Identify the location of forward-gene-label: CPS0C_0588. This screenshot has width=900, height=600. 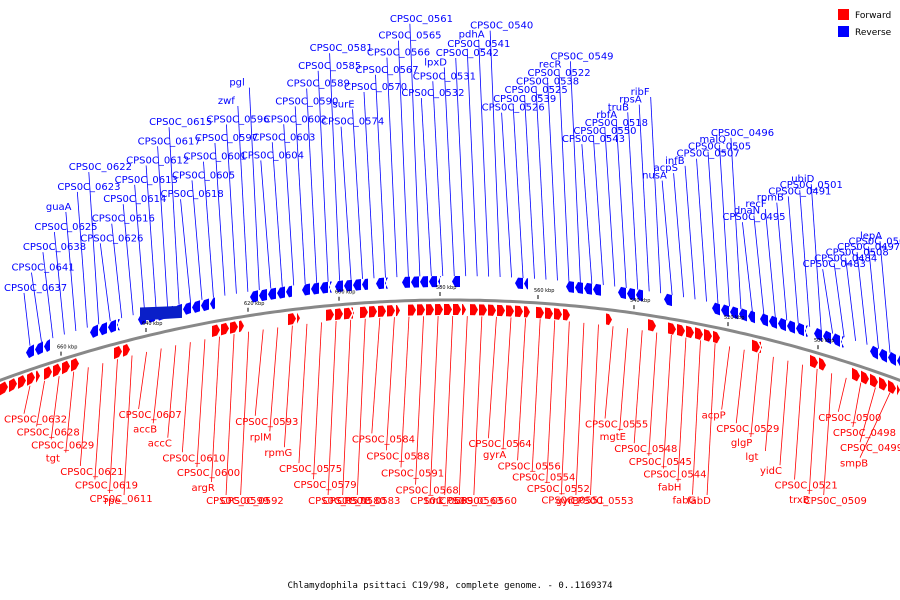
(397, 456).